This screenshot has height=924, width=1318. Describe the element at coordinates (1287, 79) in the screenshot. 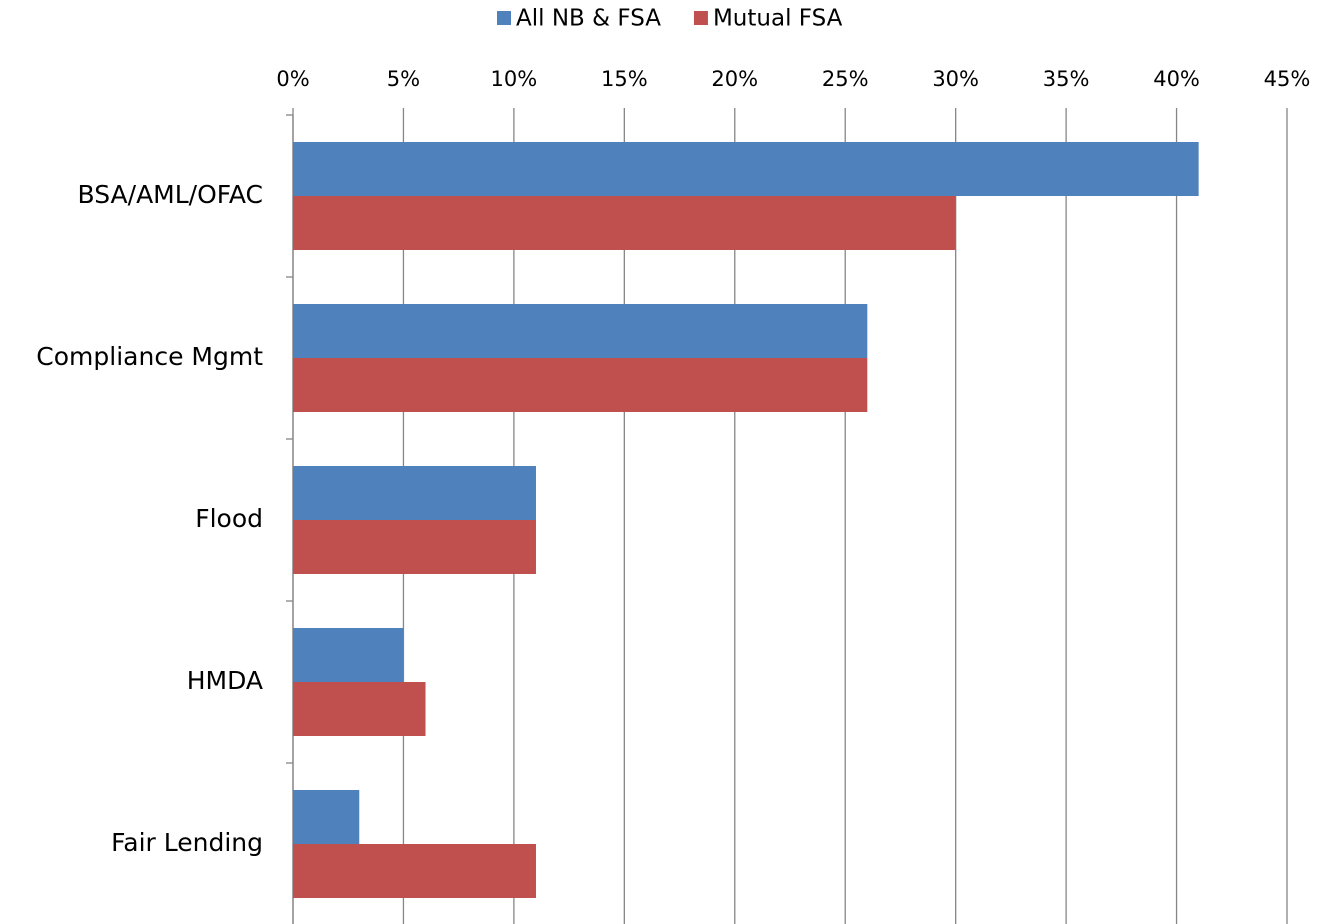

I see `x-tick-label: 45%` at that location.